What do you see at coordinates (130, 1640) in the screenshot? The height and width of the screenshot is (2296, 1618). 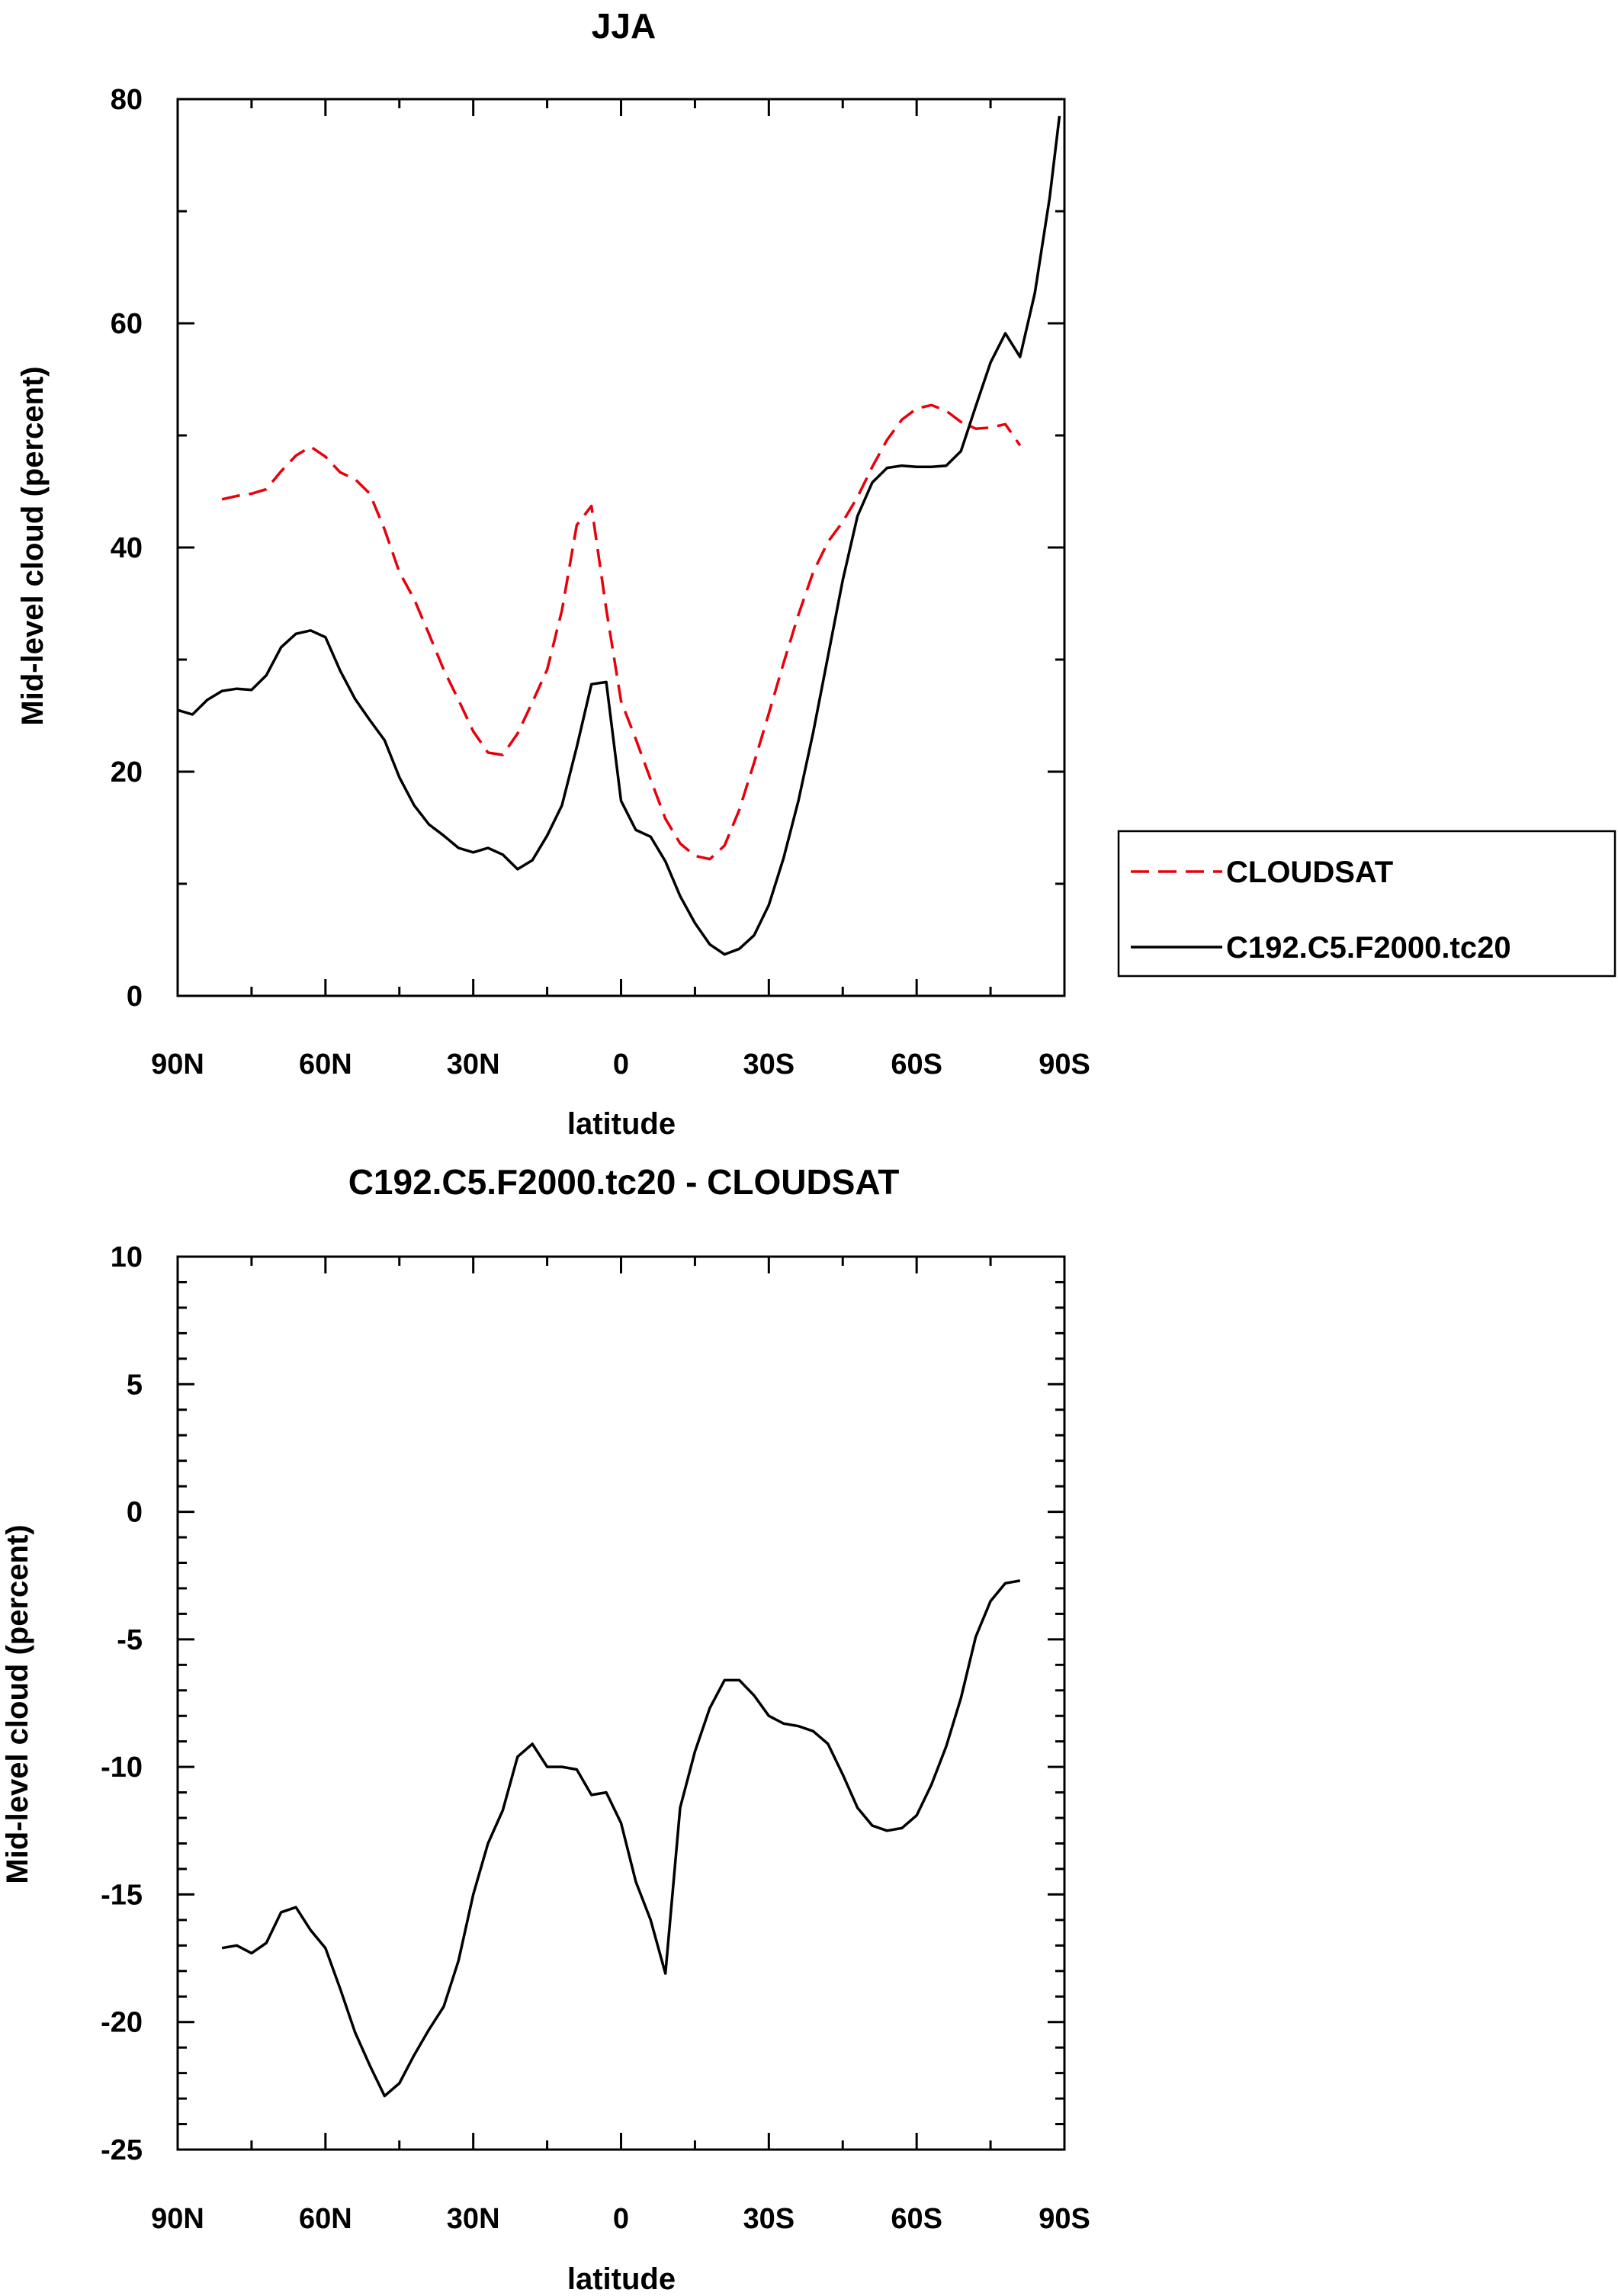 I see `y-tick-label: -5` at bounding box center [130, 1640].